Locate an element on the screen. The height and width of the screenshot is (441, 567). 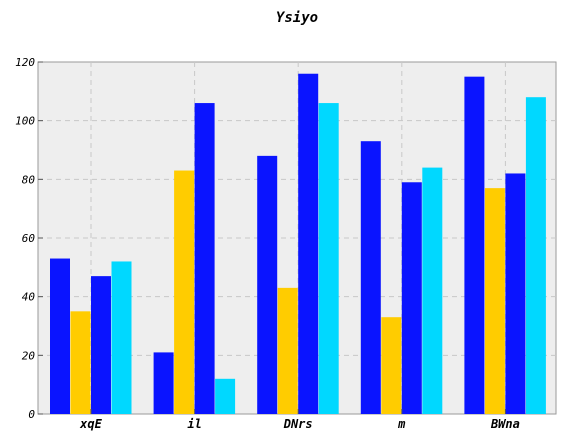
y-tick-label: 0 is located at coordinates (31, 414).